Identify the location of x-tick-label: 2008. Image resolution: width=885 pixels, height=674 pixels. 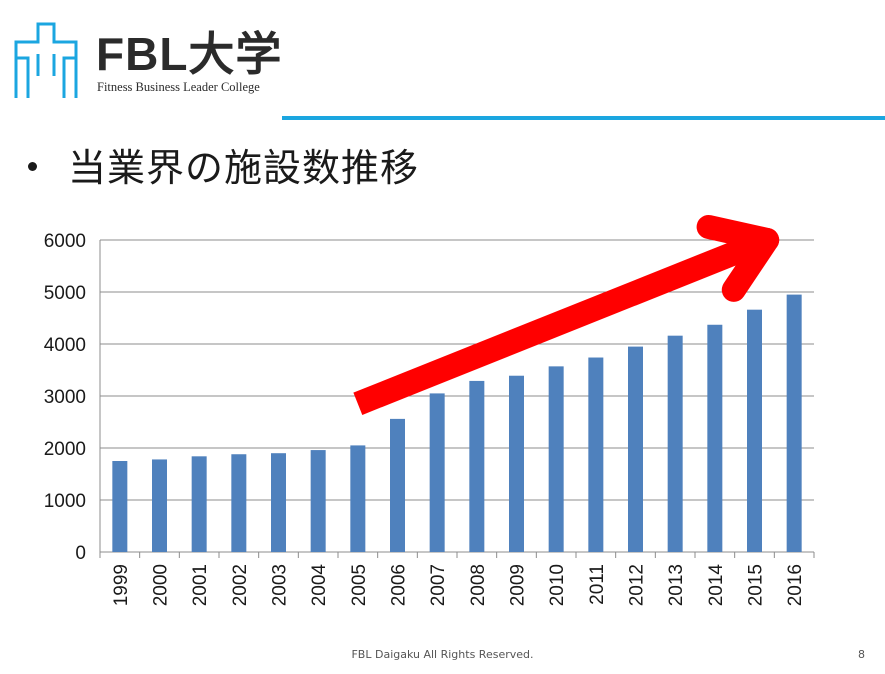
(478, 585).